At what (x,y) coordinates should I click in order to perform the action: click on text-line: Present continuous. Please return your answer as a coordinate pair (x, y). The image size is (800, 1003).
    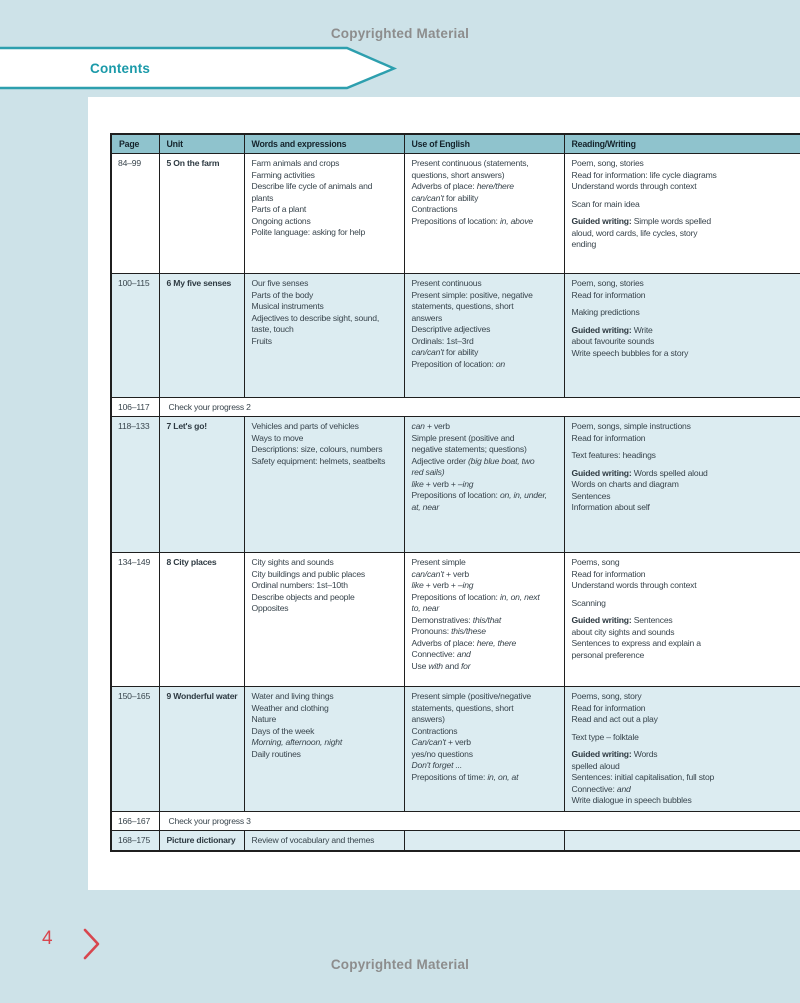
    Looking at the image, I should click on (446, 283).